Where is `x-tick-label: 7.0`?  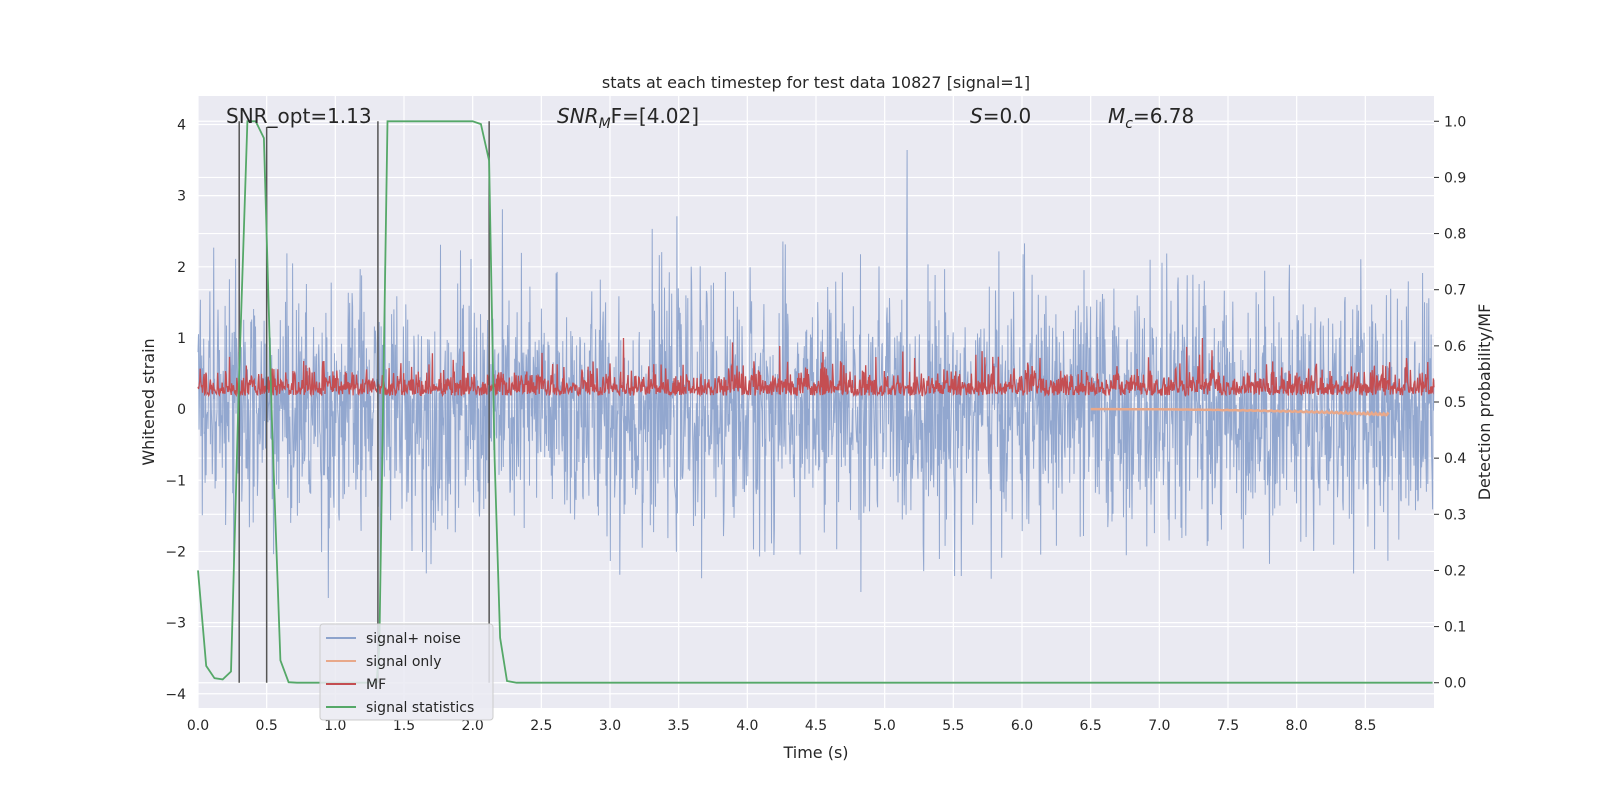 x-tick-label: 7.0 is located at coordinates (1159, 726).